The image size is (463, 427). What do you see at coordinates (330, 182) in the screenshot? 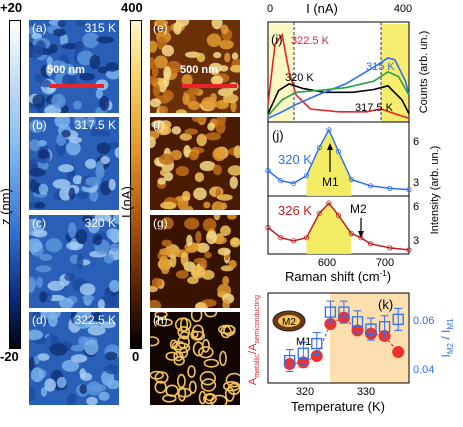
I see `panel-j-m1: M1` at bounding box center [330, 182].